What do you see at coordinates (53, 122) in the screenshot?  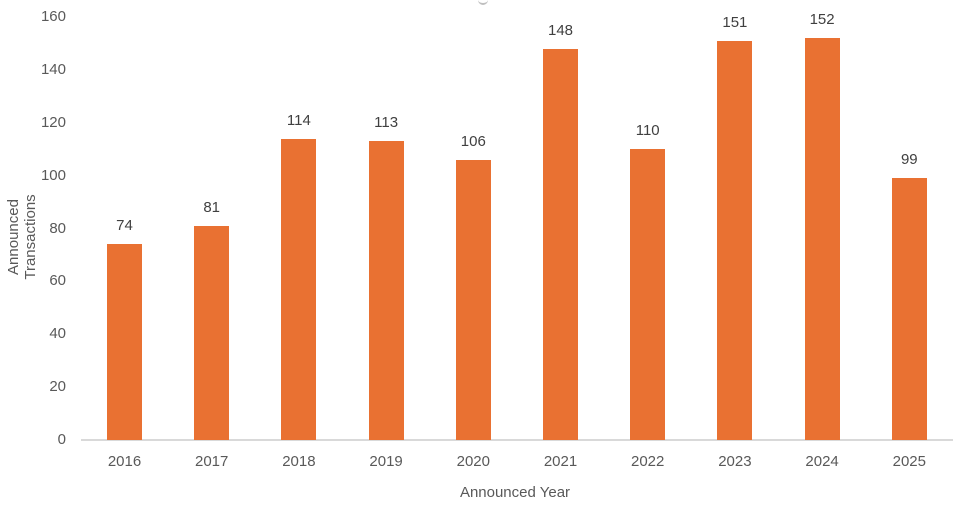 I see `y-tick-label: 120` at bounding box center [53, 122].